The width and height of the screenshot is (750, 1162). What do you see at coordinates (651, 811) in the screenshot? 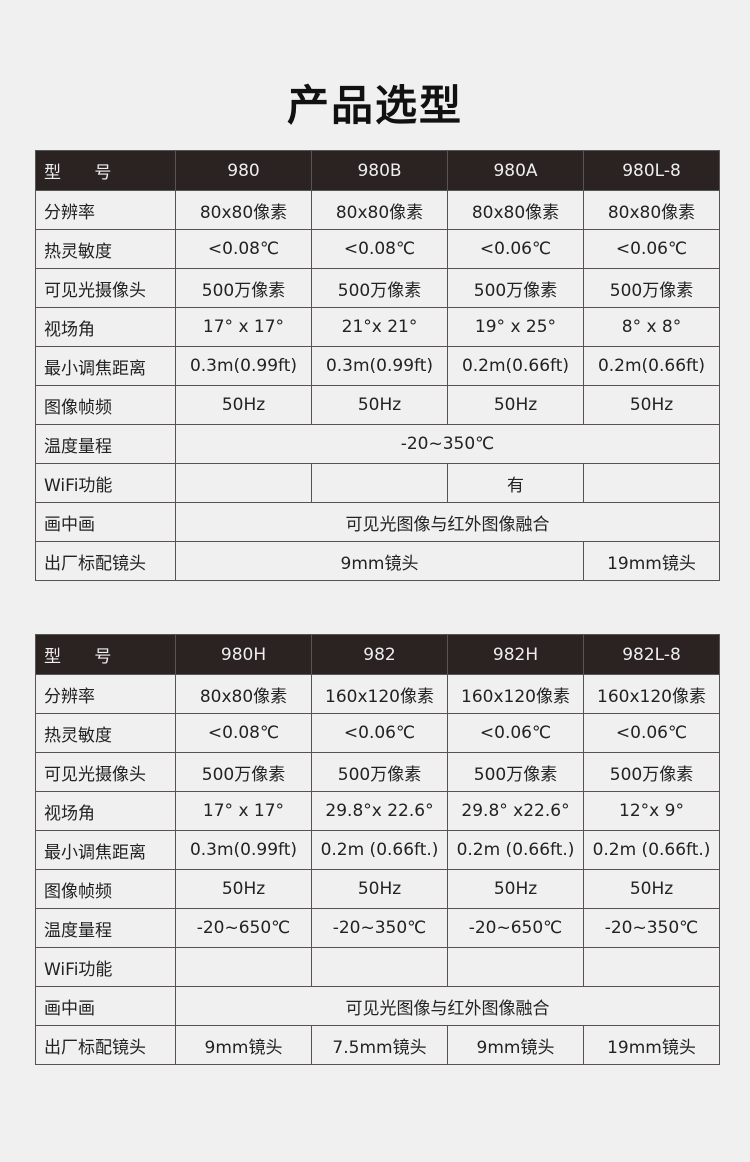
I see `spec-cell: 12°x 9°` at bounding box center [651, 811].